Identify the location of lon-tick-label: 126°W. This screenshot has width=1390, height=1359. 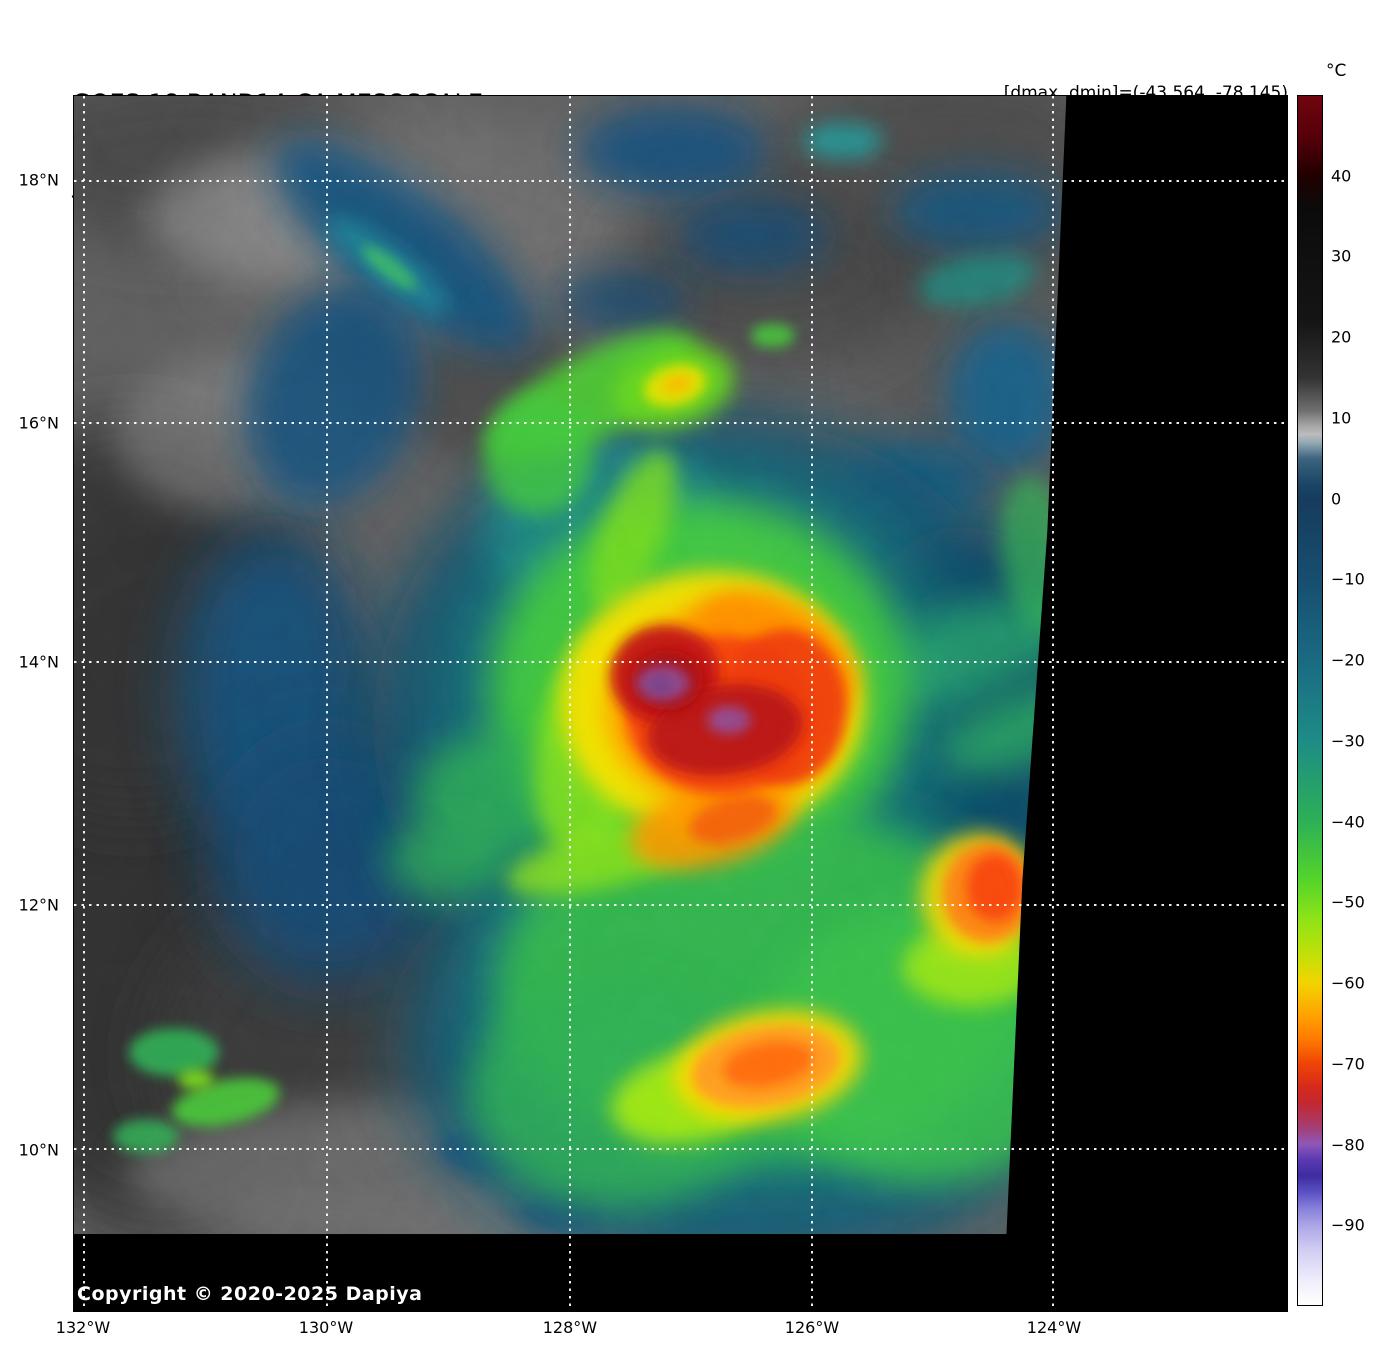
(812, 1327).